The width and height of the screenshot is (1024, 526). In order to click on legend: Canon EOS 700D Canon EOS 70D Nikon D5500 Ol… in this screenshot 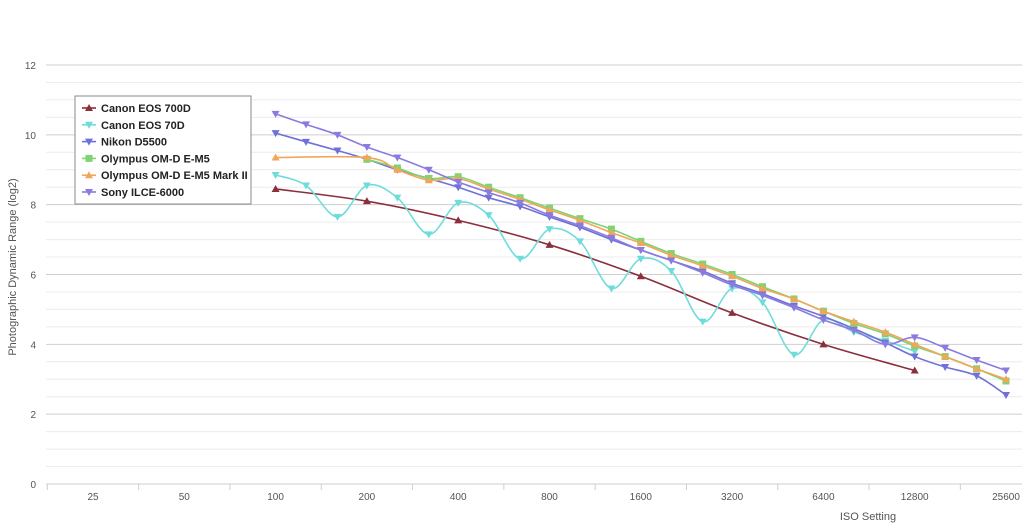, I will do `click(163, 150)`.